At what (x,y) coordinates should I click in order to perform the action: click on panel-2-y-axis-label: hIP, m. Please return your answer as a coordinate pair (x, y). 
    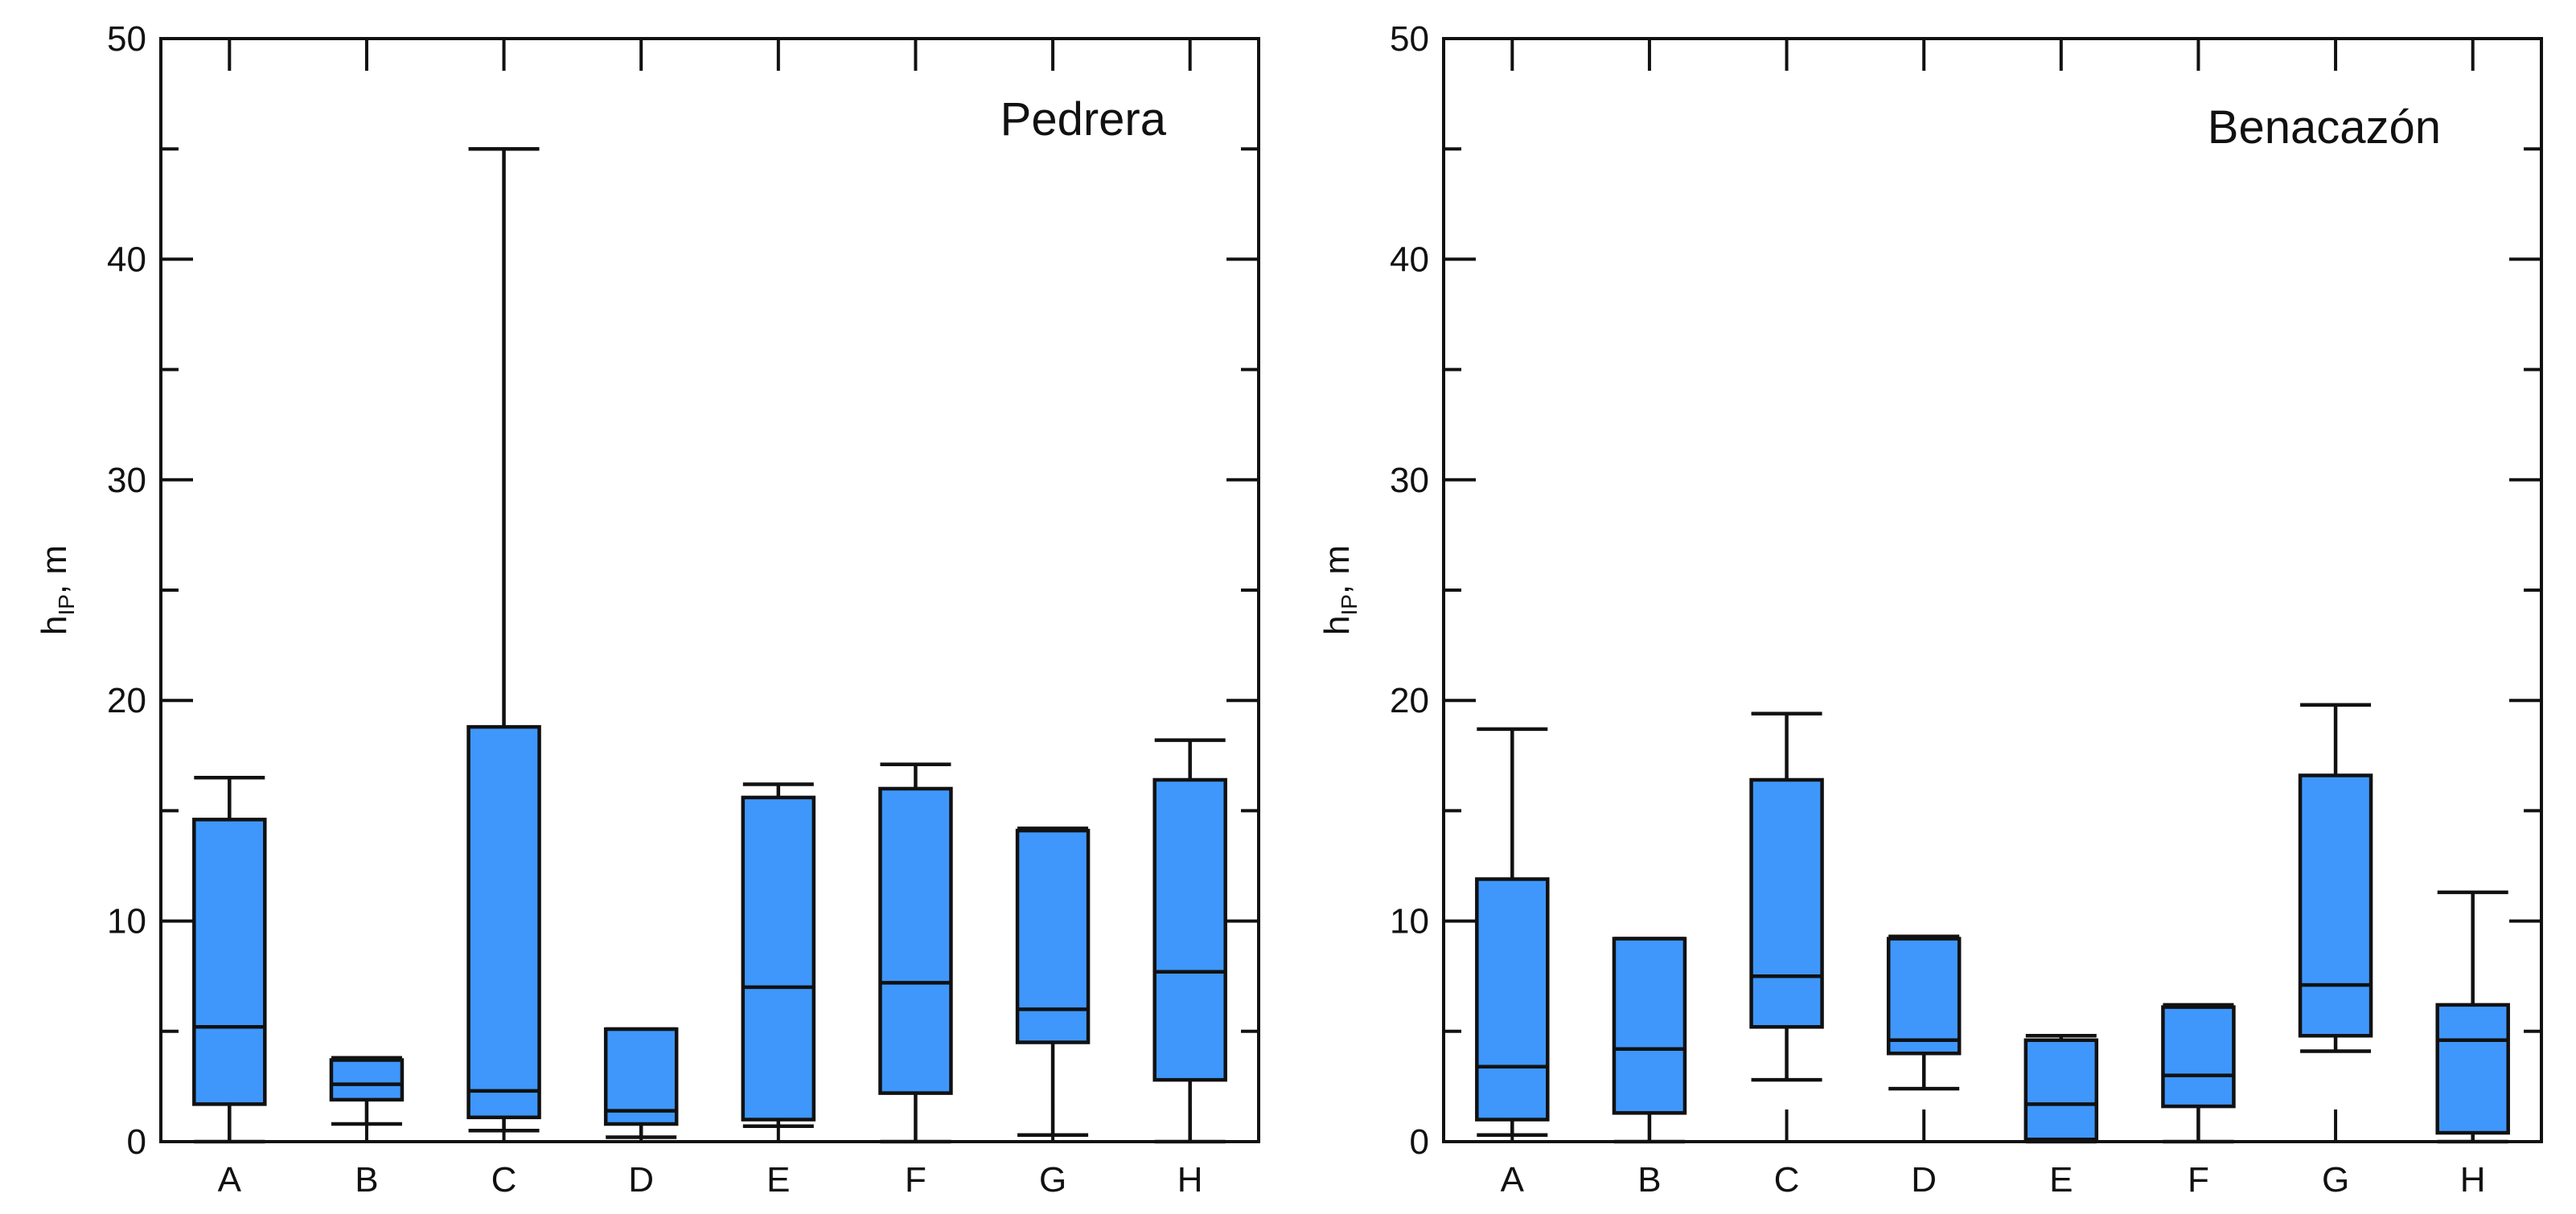
    Looking at the image, I should click on (1339, 590).